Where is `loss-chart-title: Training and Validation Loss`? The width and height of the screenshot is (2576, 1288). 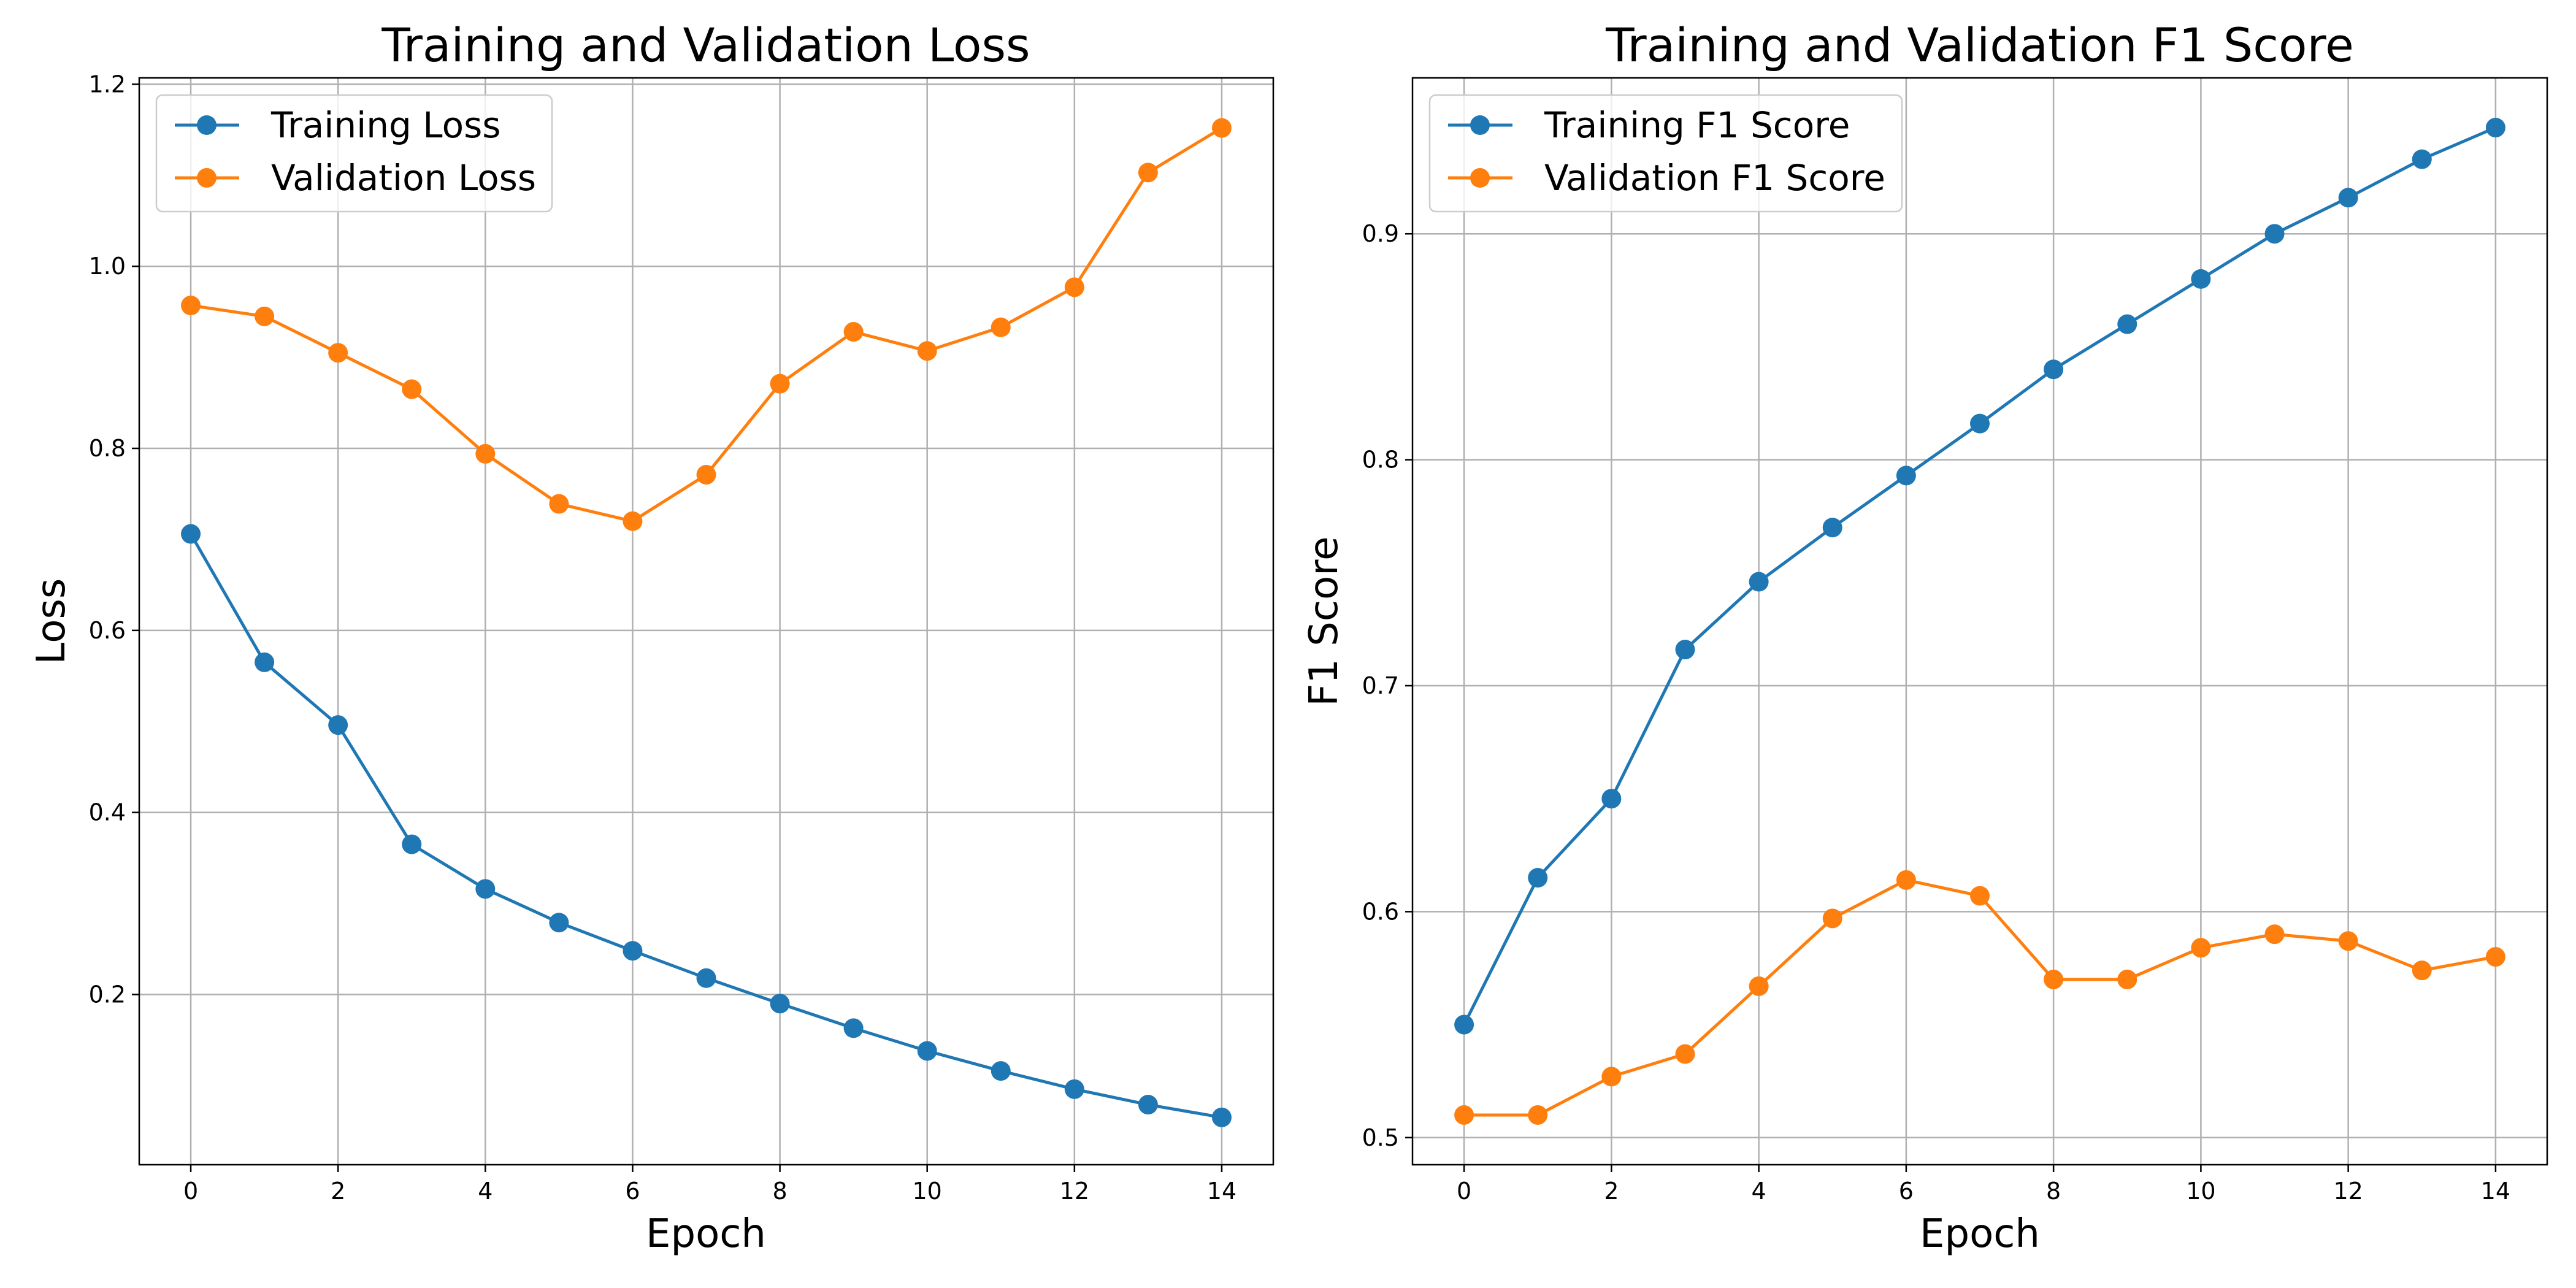 loss-chart-title: Training and Validation Loss is located at coordinates (705, 45).